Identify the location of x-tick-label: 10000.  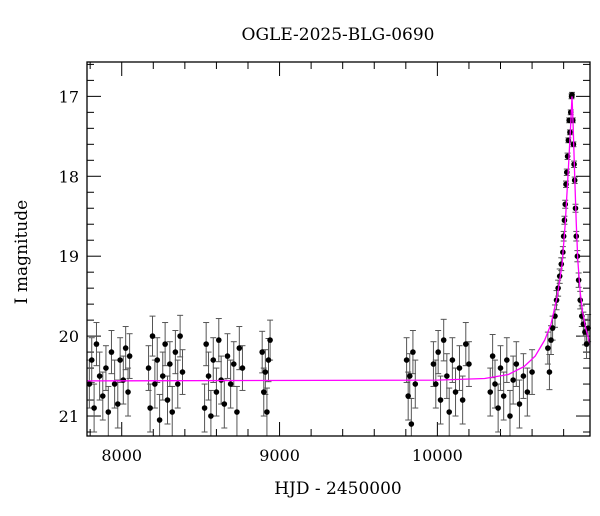
(437, 455).